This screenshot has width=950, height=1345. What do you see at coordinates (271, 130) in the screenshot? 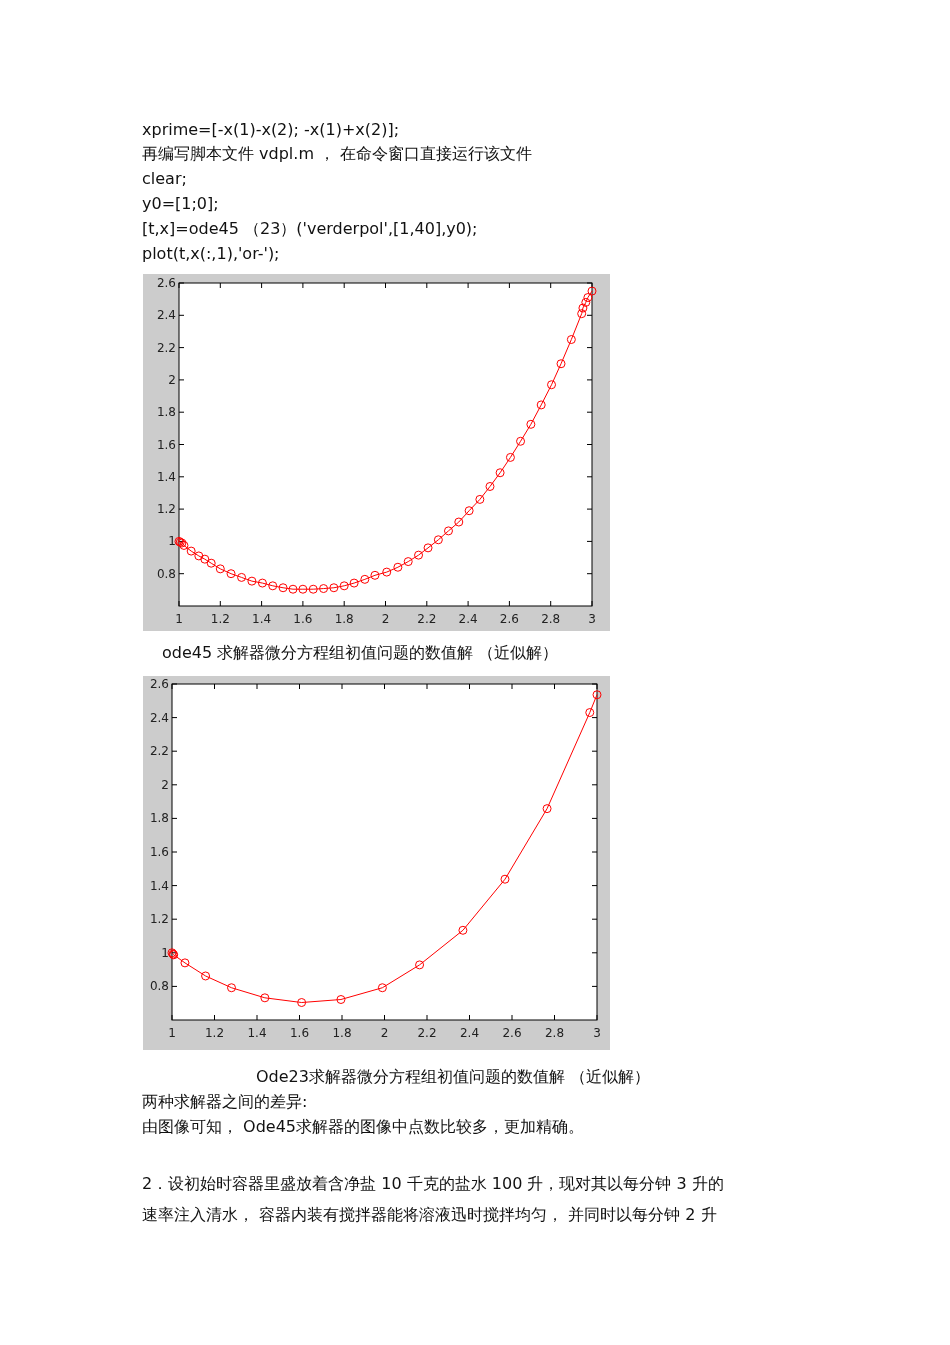
I see `annotation: xprime=[-x(1)-x(2); -x(1)+x(2)];` at bounding box center [271, 130].